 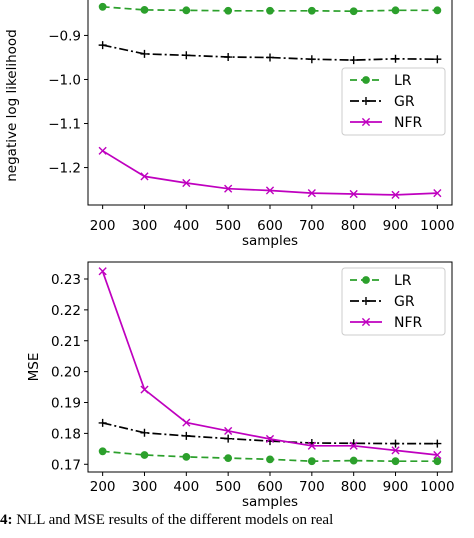 What do you see at coordinates (66, 280) in the screenshot?
I see `y-tick-label: 0.23` at bounding box center [66, 280].